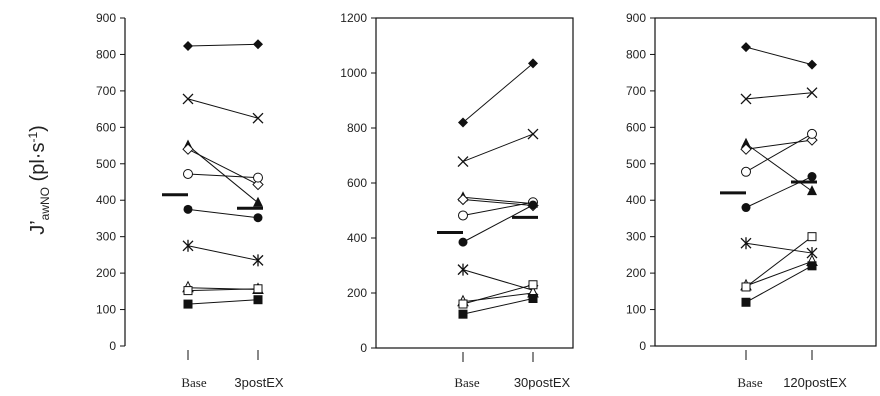 The height and width of the screenshot is (396, 880). What do you see at coordinates (542, 382) in the screenshot?
I see `x-category-label: 30postEX` at bounding box center [542, 382].